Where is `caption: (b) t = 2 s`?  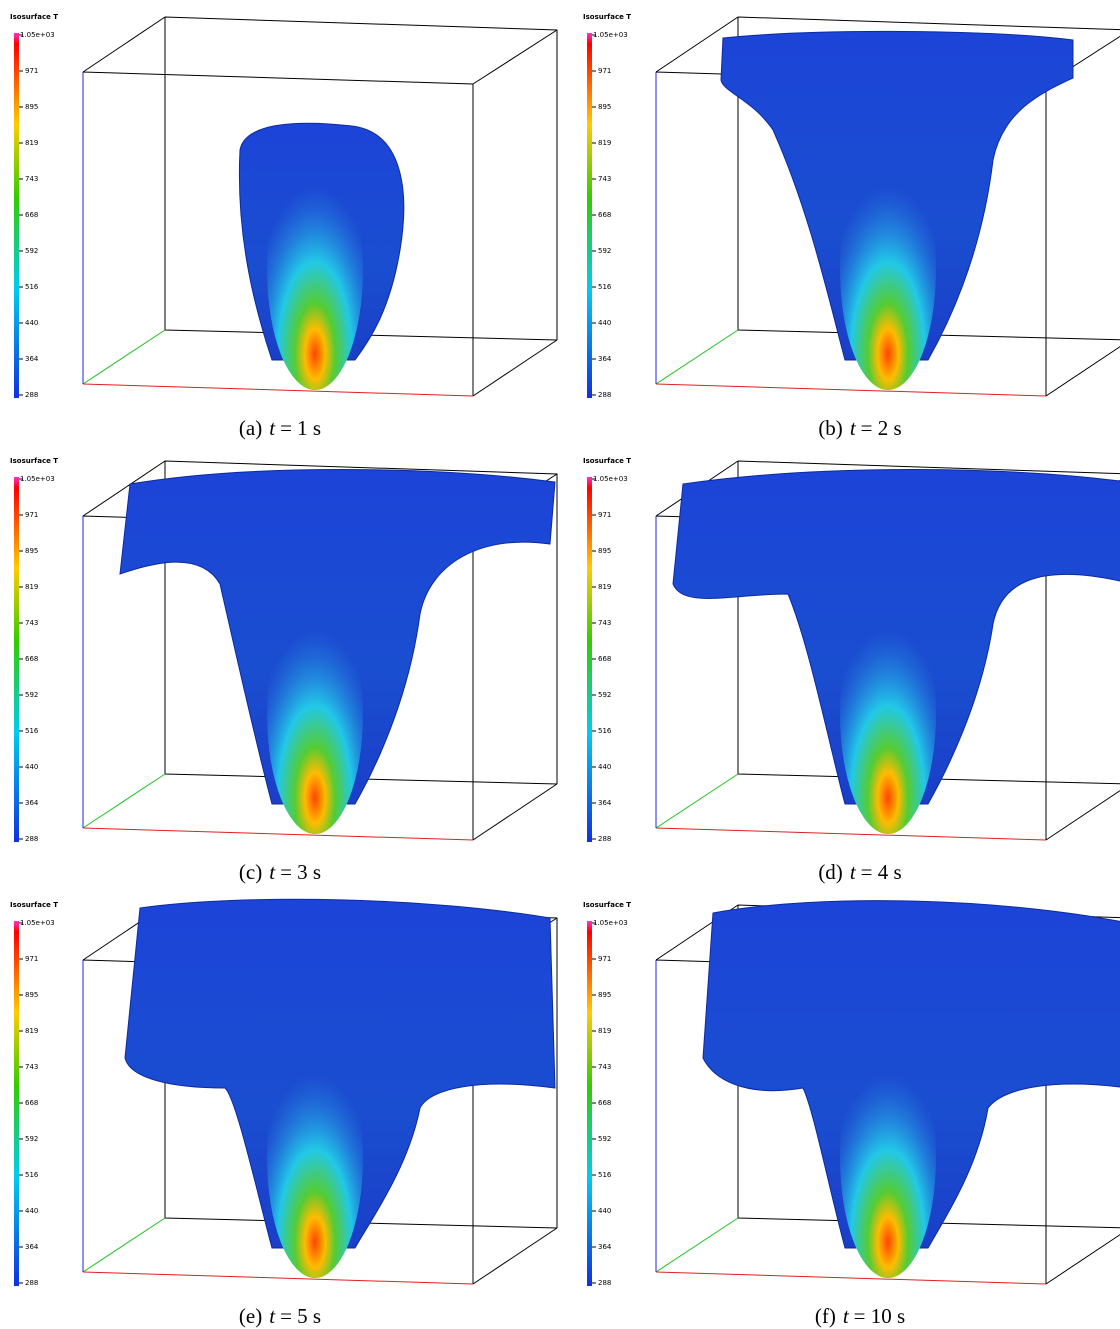 caption: (b) t = 2 s is located at coordinates (859, 428).